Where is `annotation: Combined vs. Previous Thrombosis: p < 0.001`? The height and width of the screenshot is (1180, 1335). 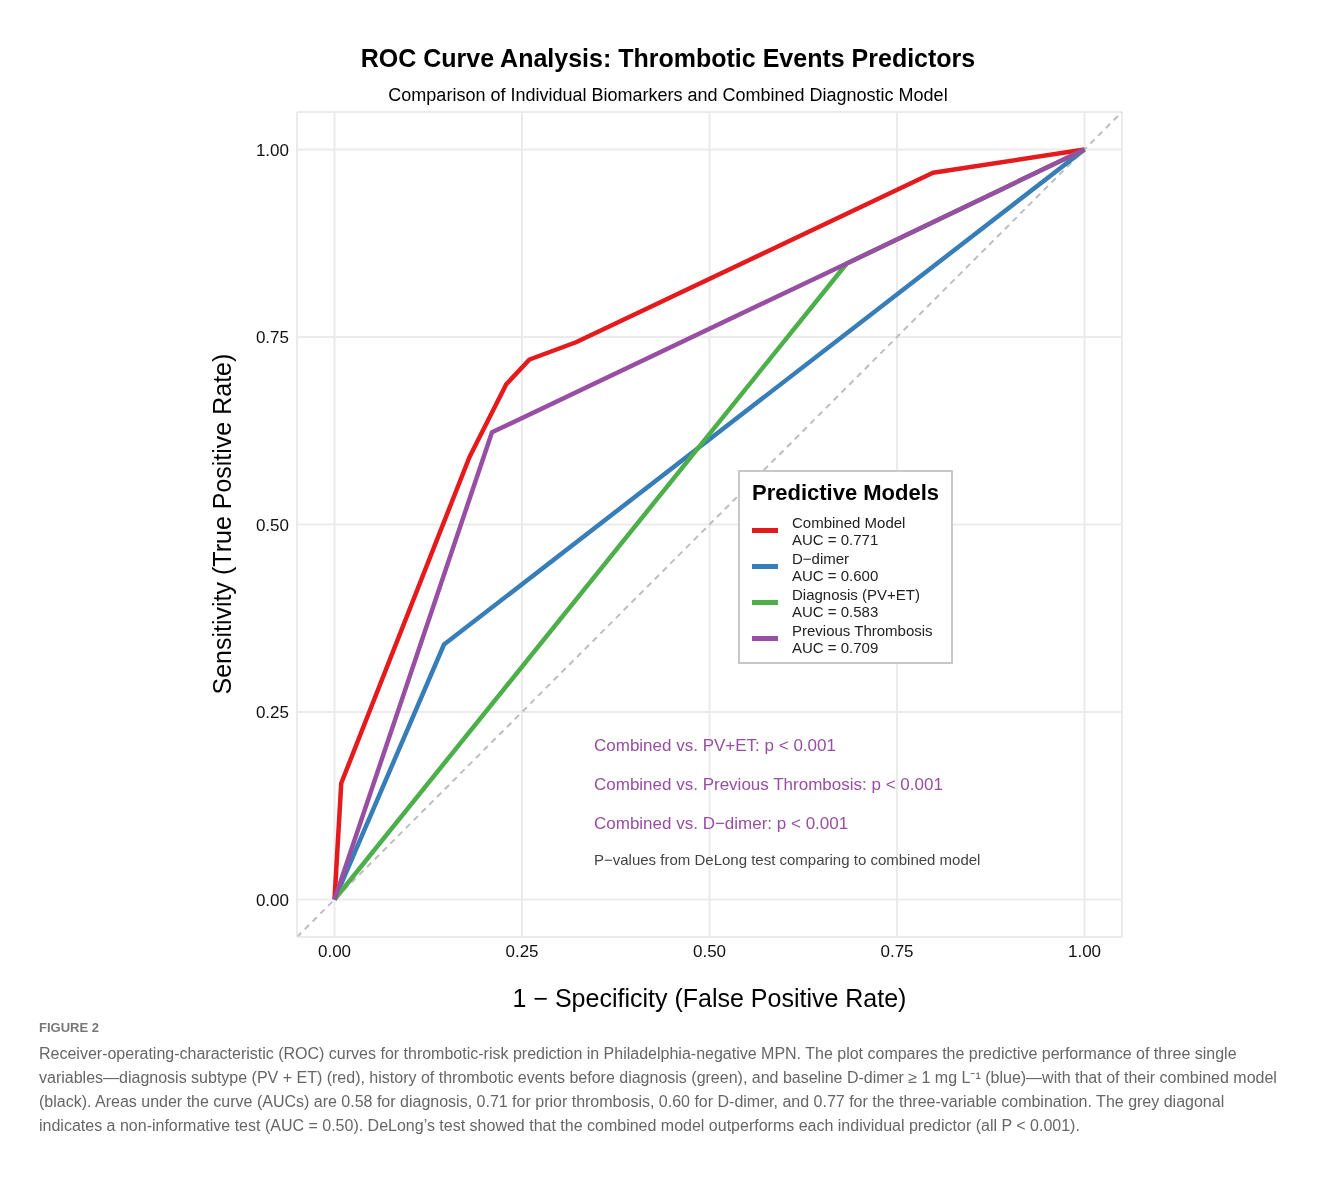 annotation: Combined vs. Previous Thrombosis: p < 0.001 is located at coordinates (768, 785).